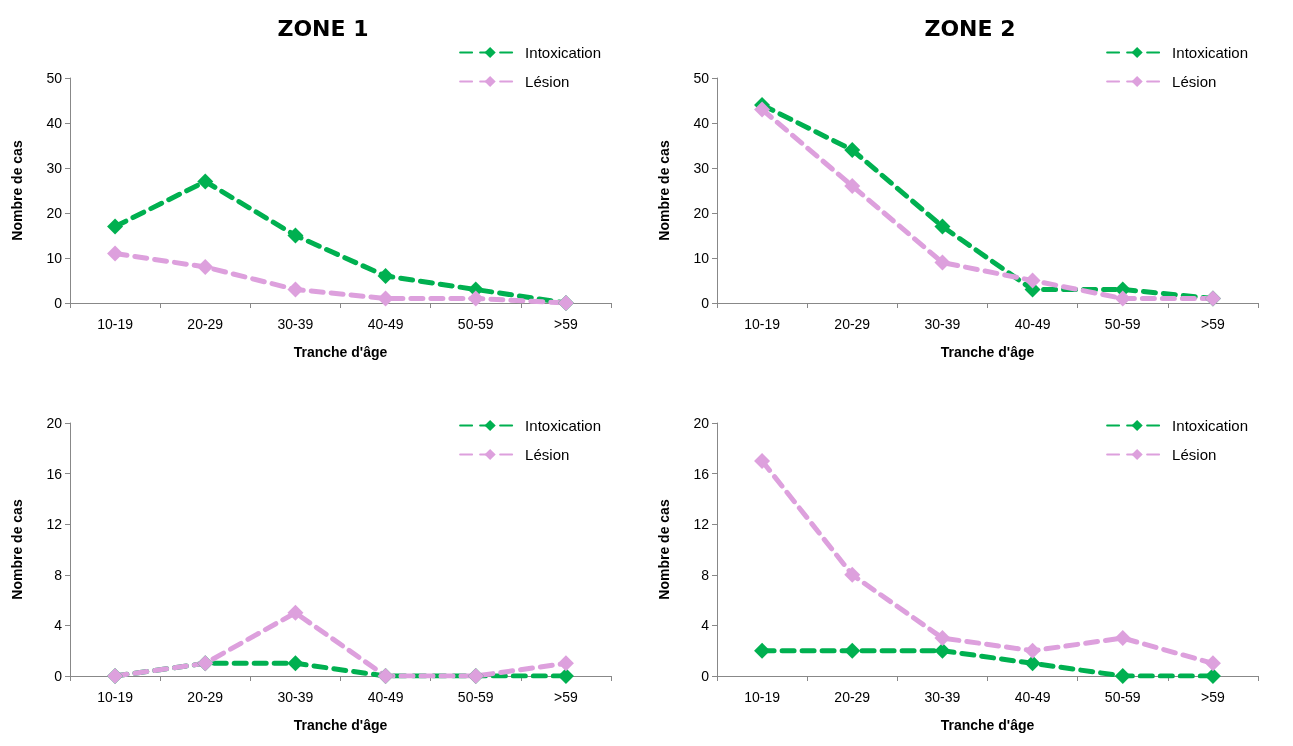  I want to click on chart-title: ZONE 2, so click(970, 28).